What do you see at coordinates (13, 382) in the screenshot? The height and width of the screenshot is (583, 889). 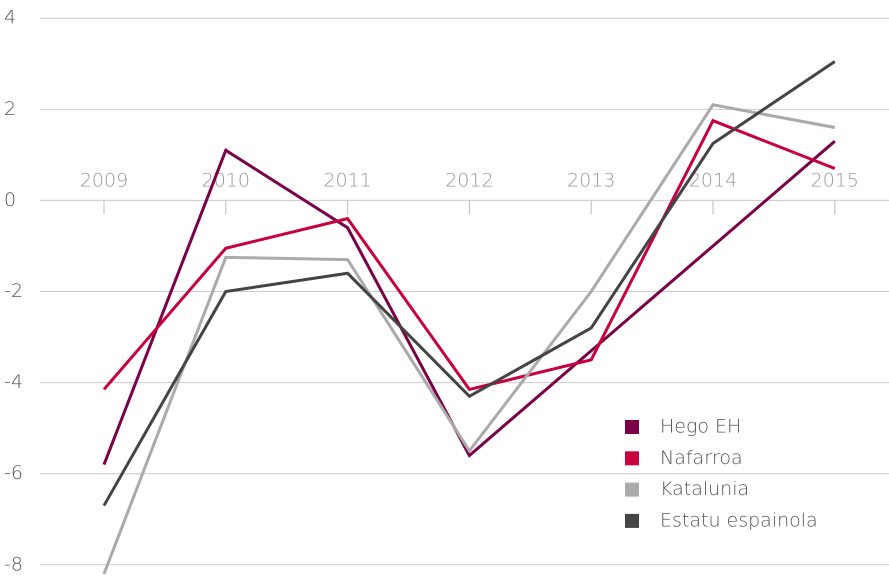 I see `y-tick-label: -4` at bounding box center [13, 382].